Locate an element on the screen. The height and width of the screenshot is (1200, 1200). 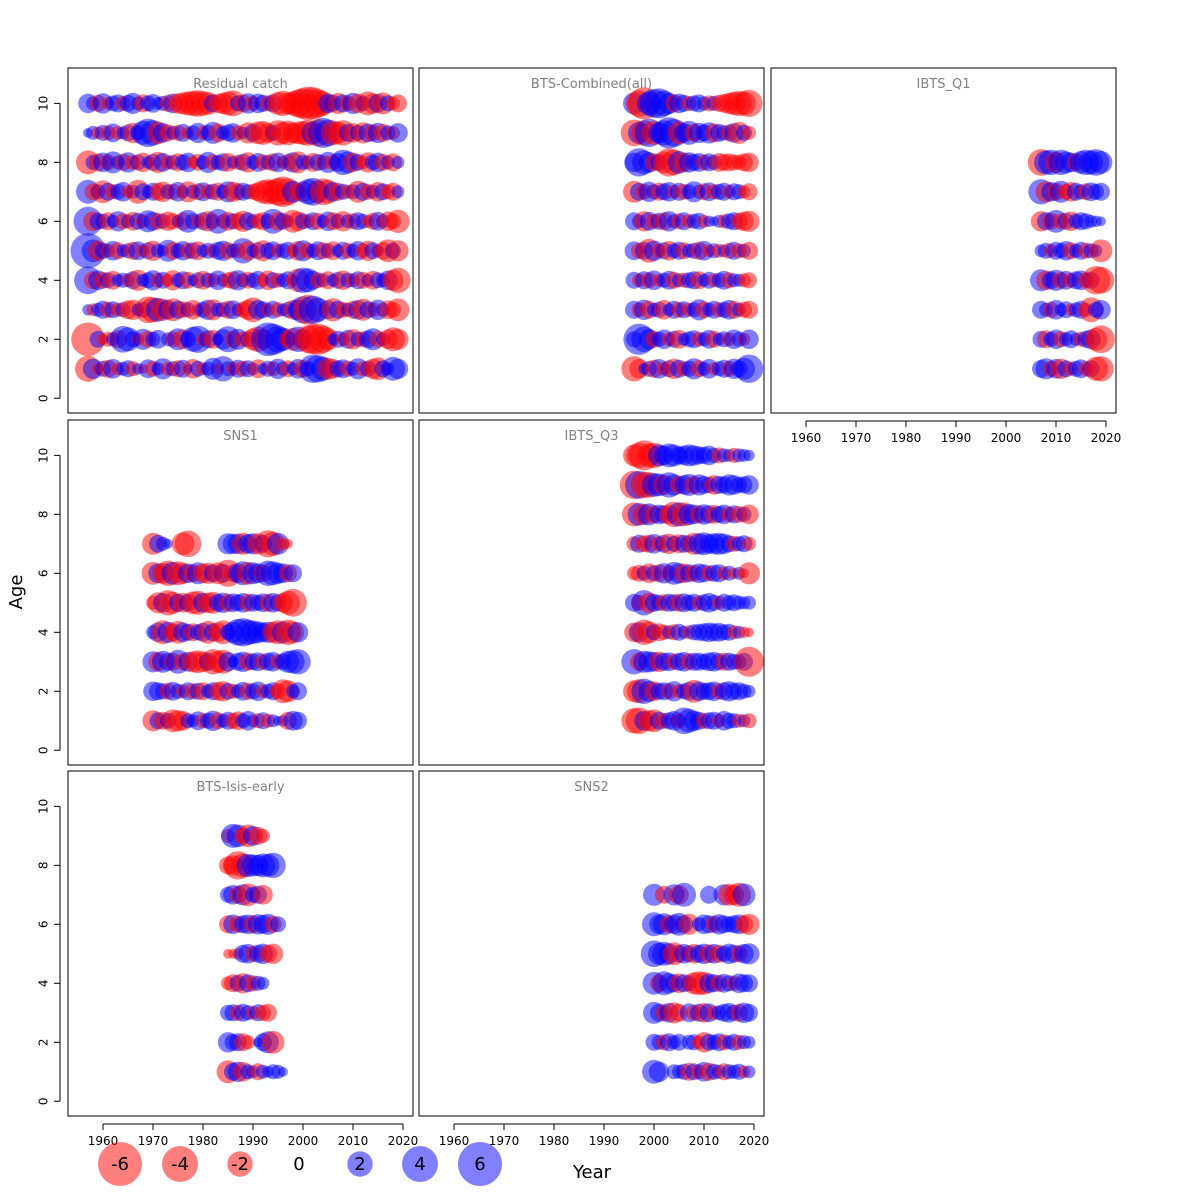
panel-ibts-q3: IBTS_Q3 is located at coordinates (591, 592).